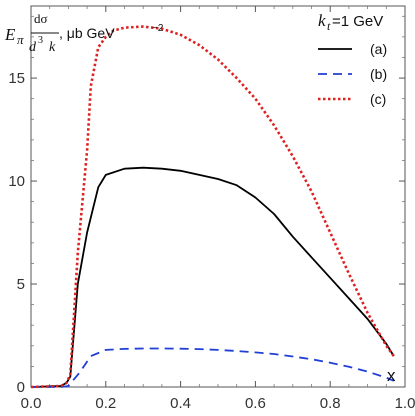 This screenshot has height=416, width=415. I want to click on y-label-numerator: dσ, so click(41, 18).